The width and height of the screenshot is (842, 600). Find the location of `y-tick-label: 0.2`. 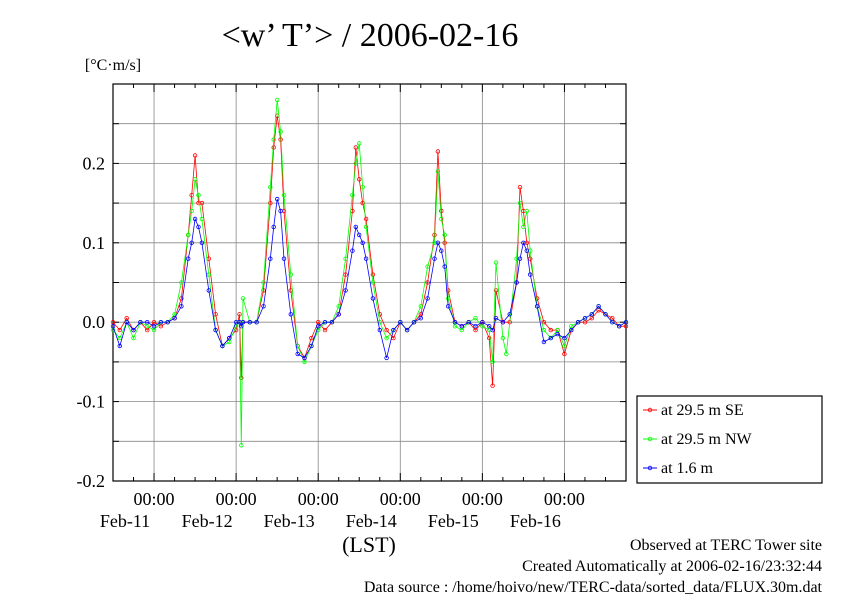

y-tick-label: 0.2 is located at coordinates (94, 163).